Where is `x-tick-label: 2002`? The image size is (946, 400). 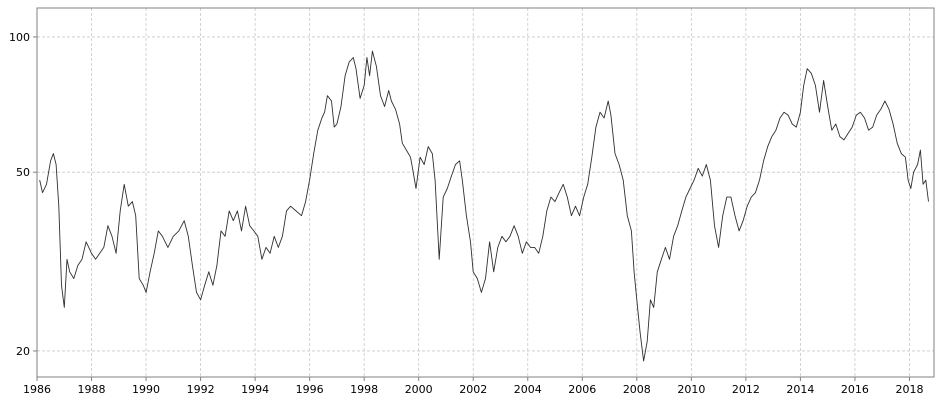
x-tick-label: 2002 is located at coordinates (473, 389).